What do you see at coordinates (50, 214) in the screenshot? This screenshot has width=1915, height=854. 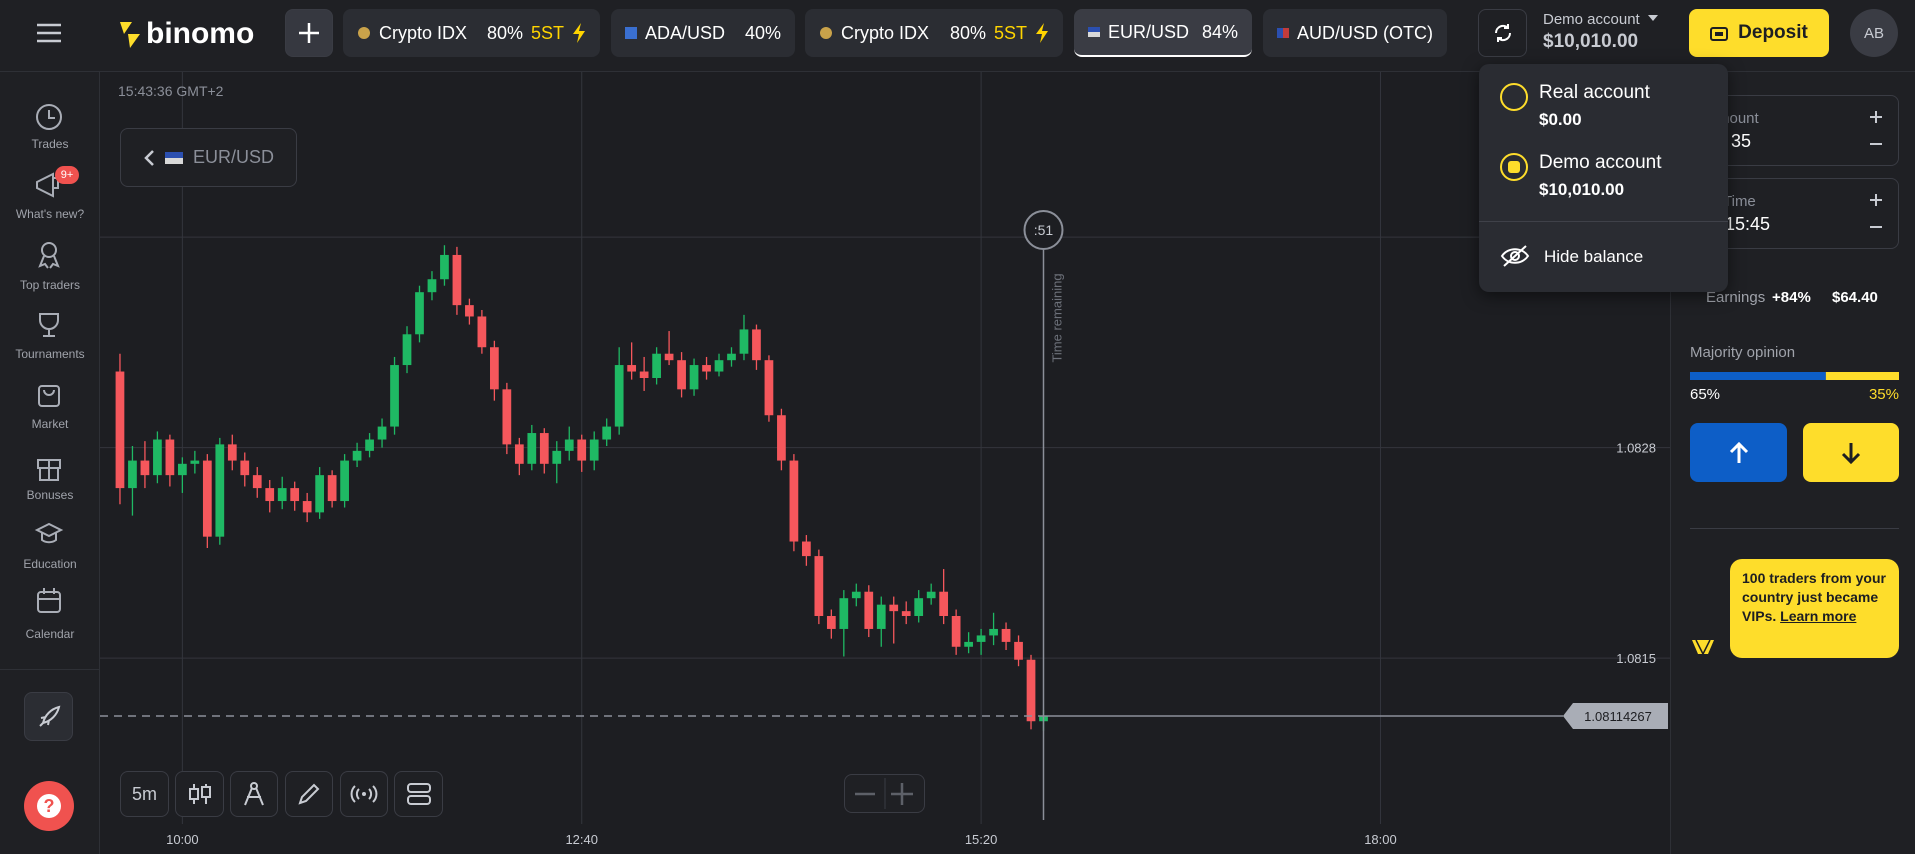 I see `nav-item: What's new?` at bounding box center [50, 214].